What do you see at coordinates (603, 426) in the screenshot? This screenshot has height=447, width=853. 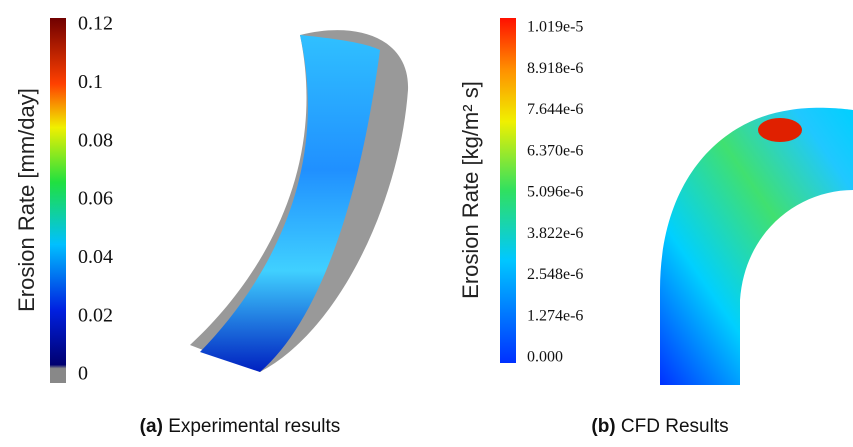 I see `caption-label: (b)` at bounding box center [603, 426].